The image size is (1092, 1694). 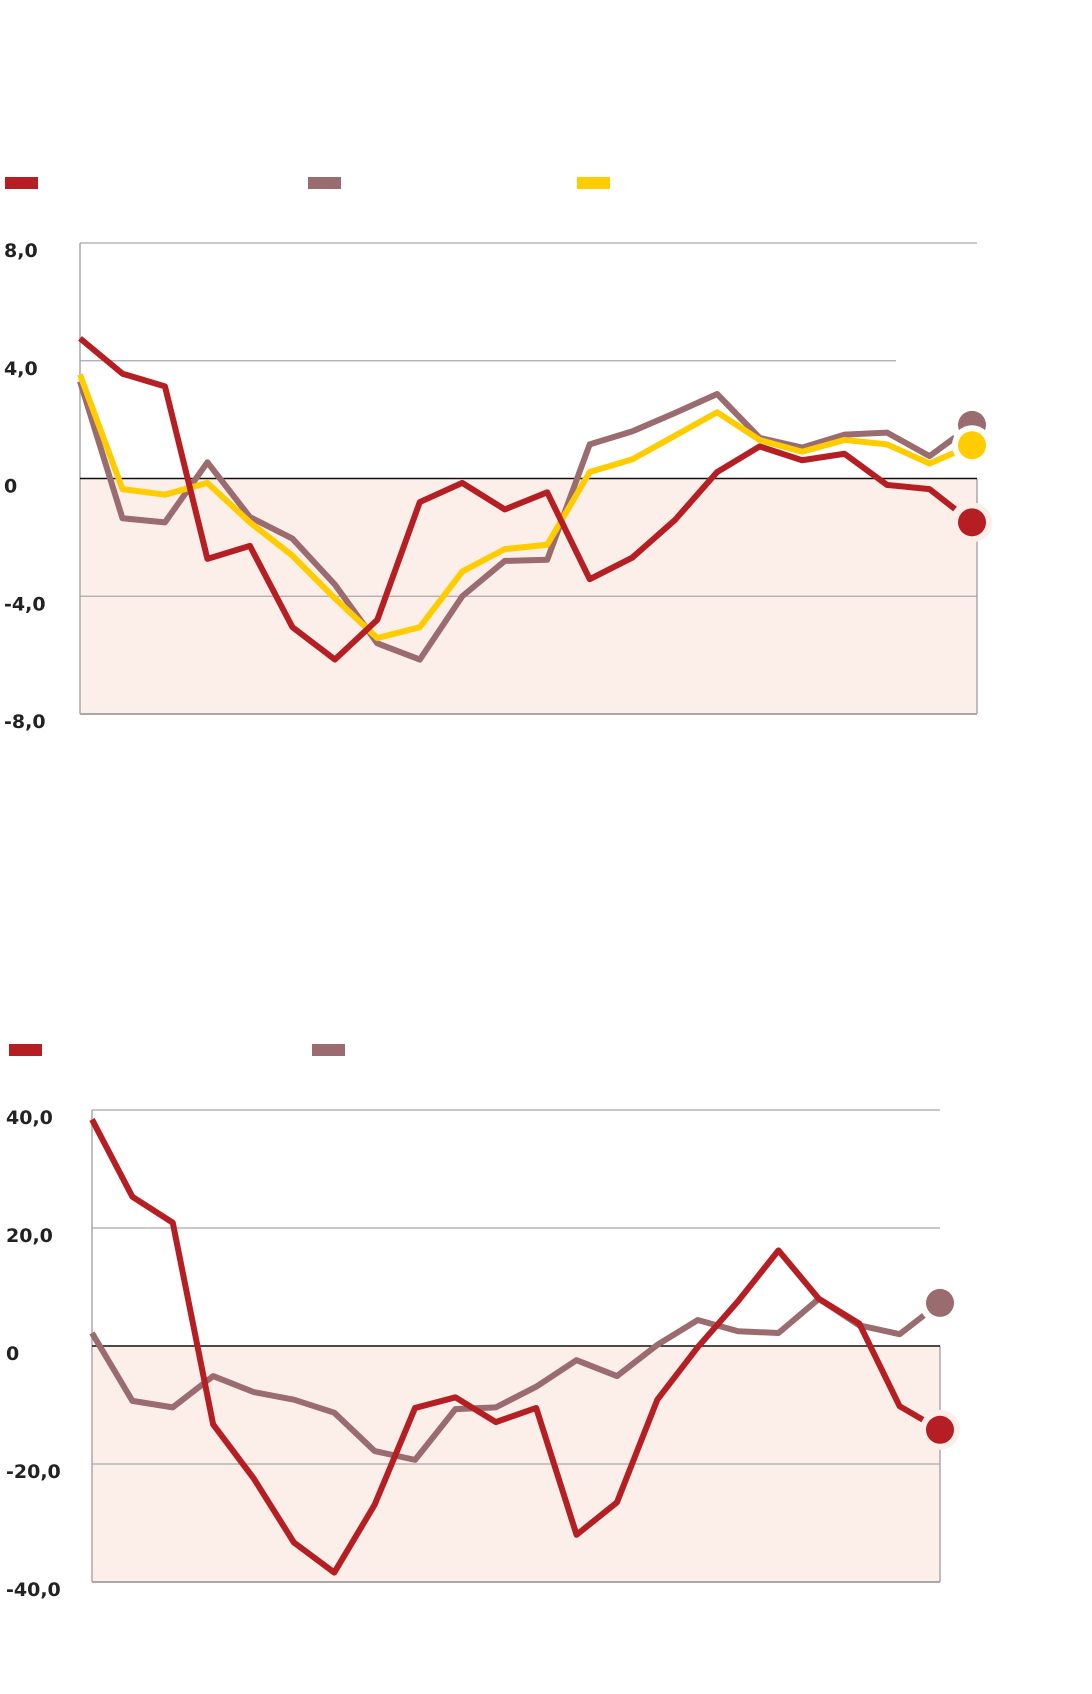 What do you see at coordinates (29, 1118) in the screenshot?
I see `y-tick-label: 40,0` at bounding box center [29, 1118].